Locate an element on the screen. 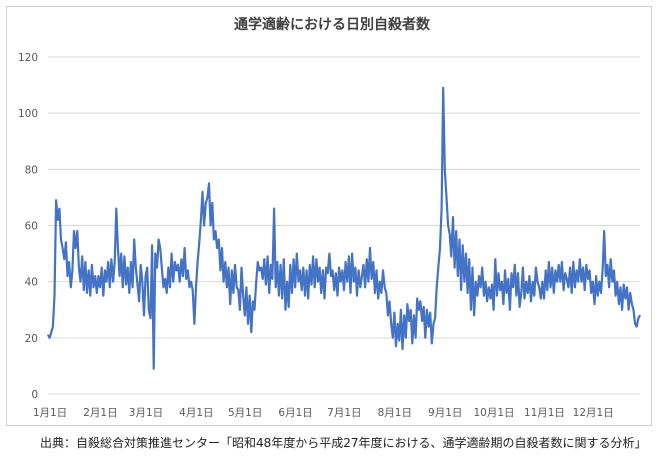 The width and height of the screenshot is (664, 460). x-tick-label: 5月1日 is located at coordinates (245, 413).